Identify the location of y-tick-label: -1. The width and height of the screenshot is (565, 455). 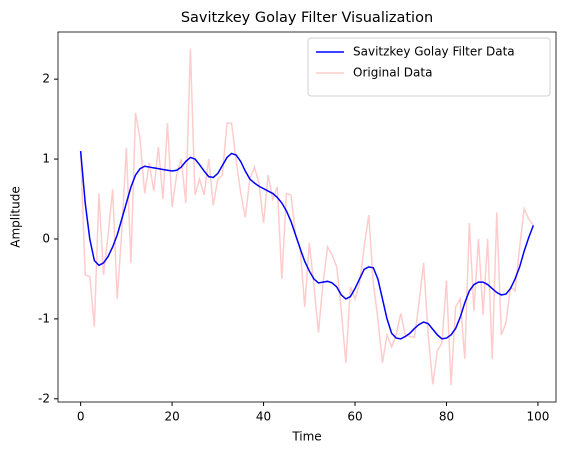
(44, 318).